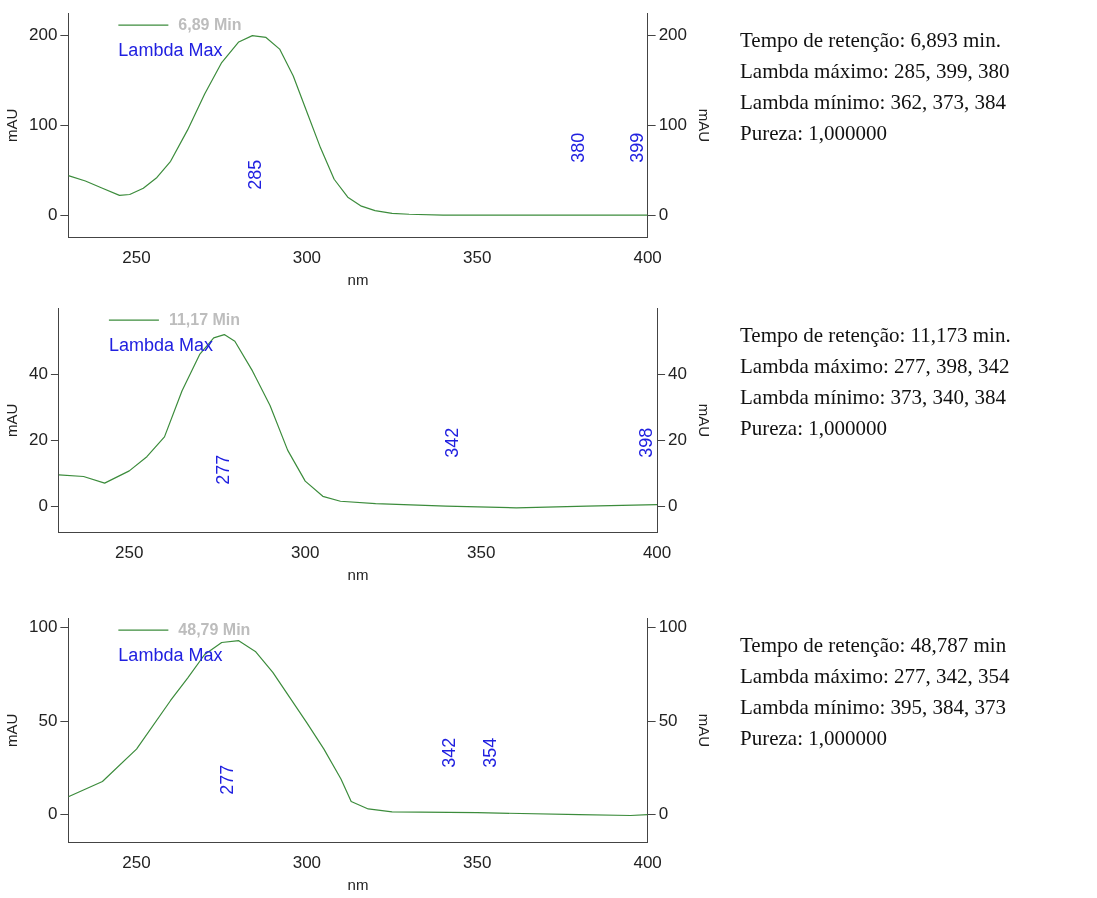 Image resolution: width=1097 pixels, height=898 pixels. I want to click on y-tick-label: 40, so click(38, 373).